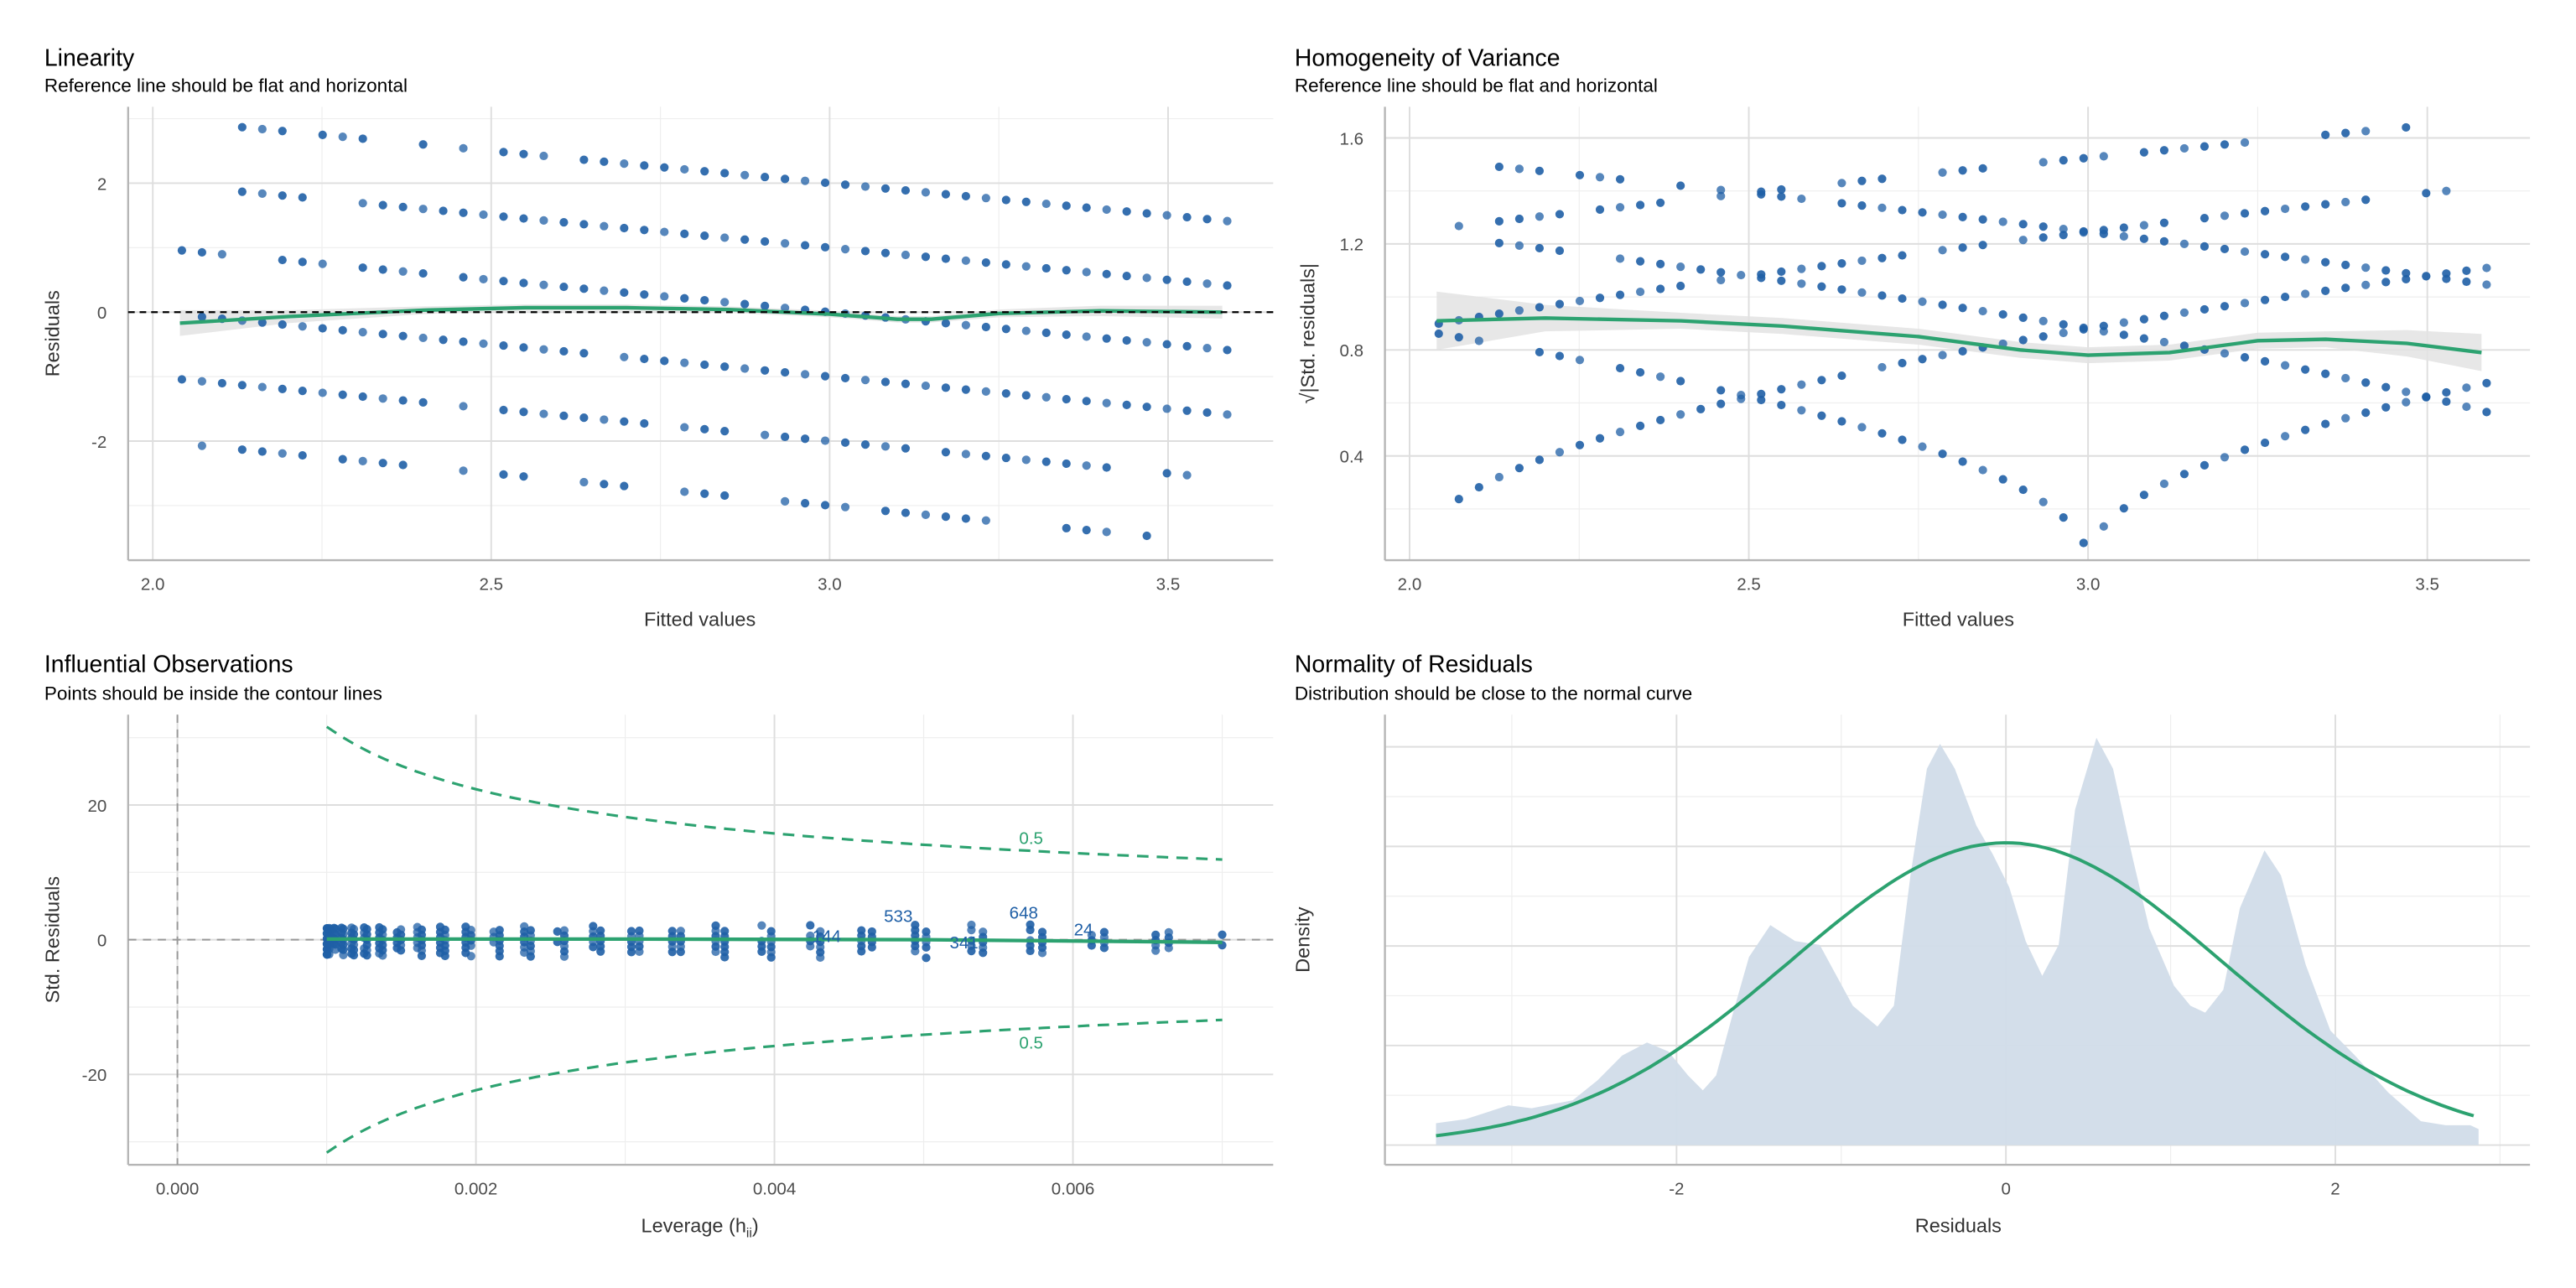  I want to click on smooth-line, so click(1959, 336).